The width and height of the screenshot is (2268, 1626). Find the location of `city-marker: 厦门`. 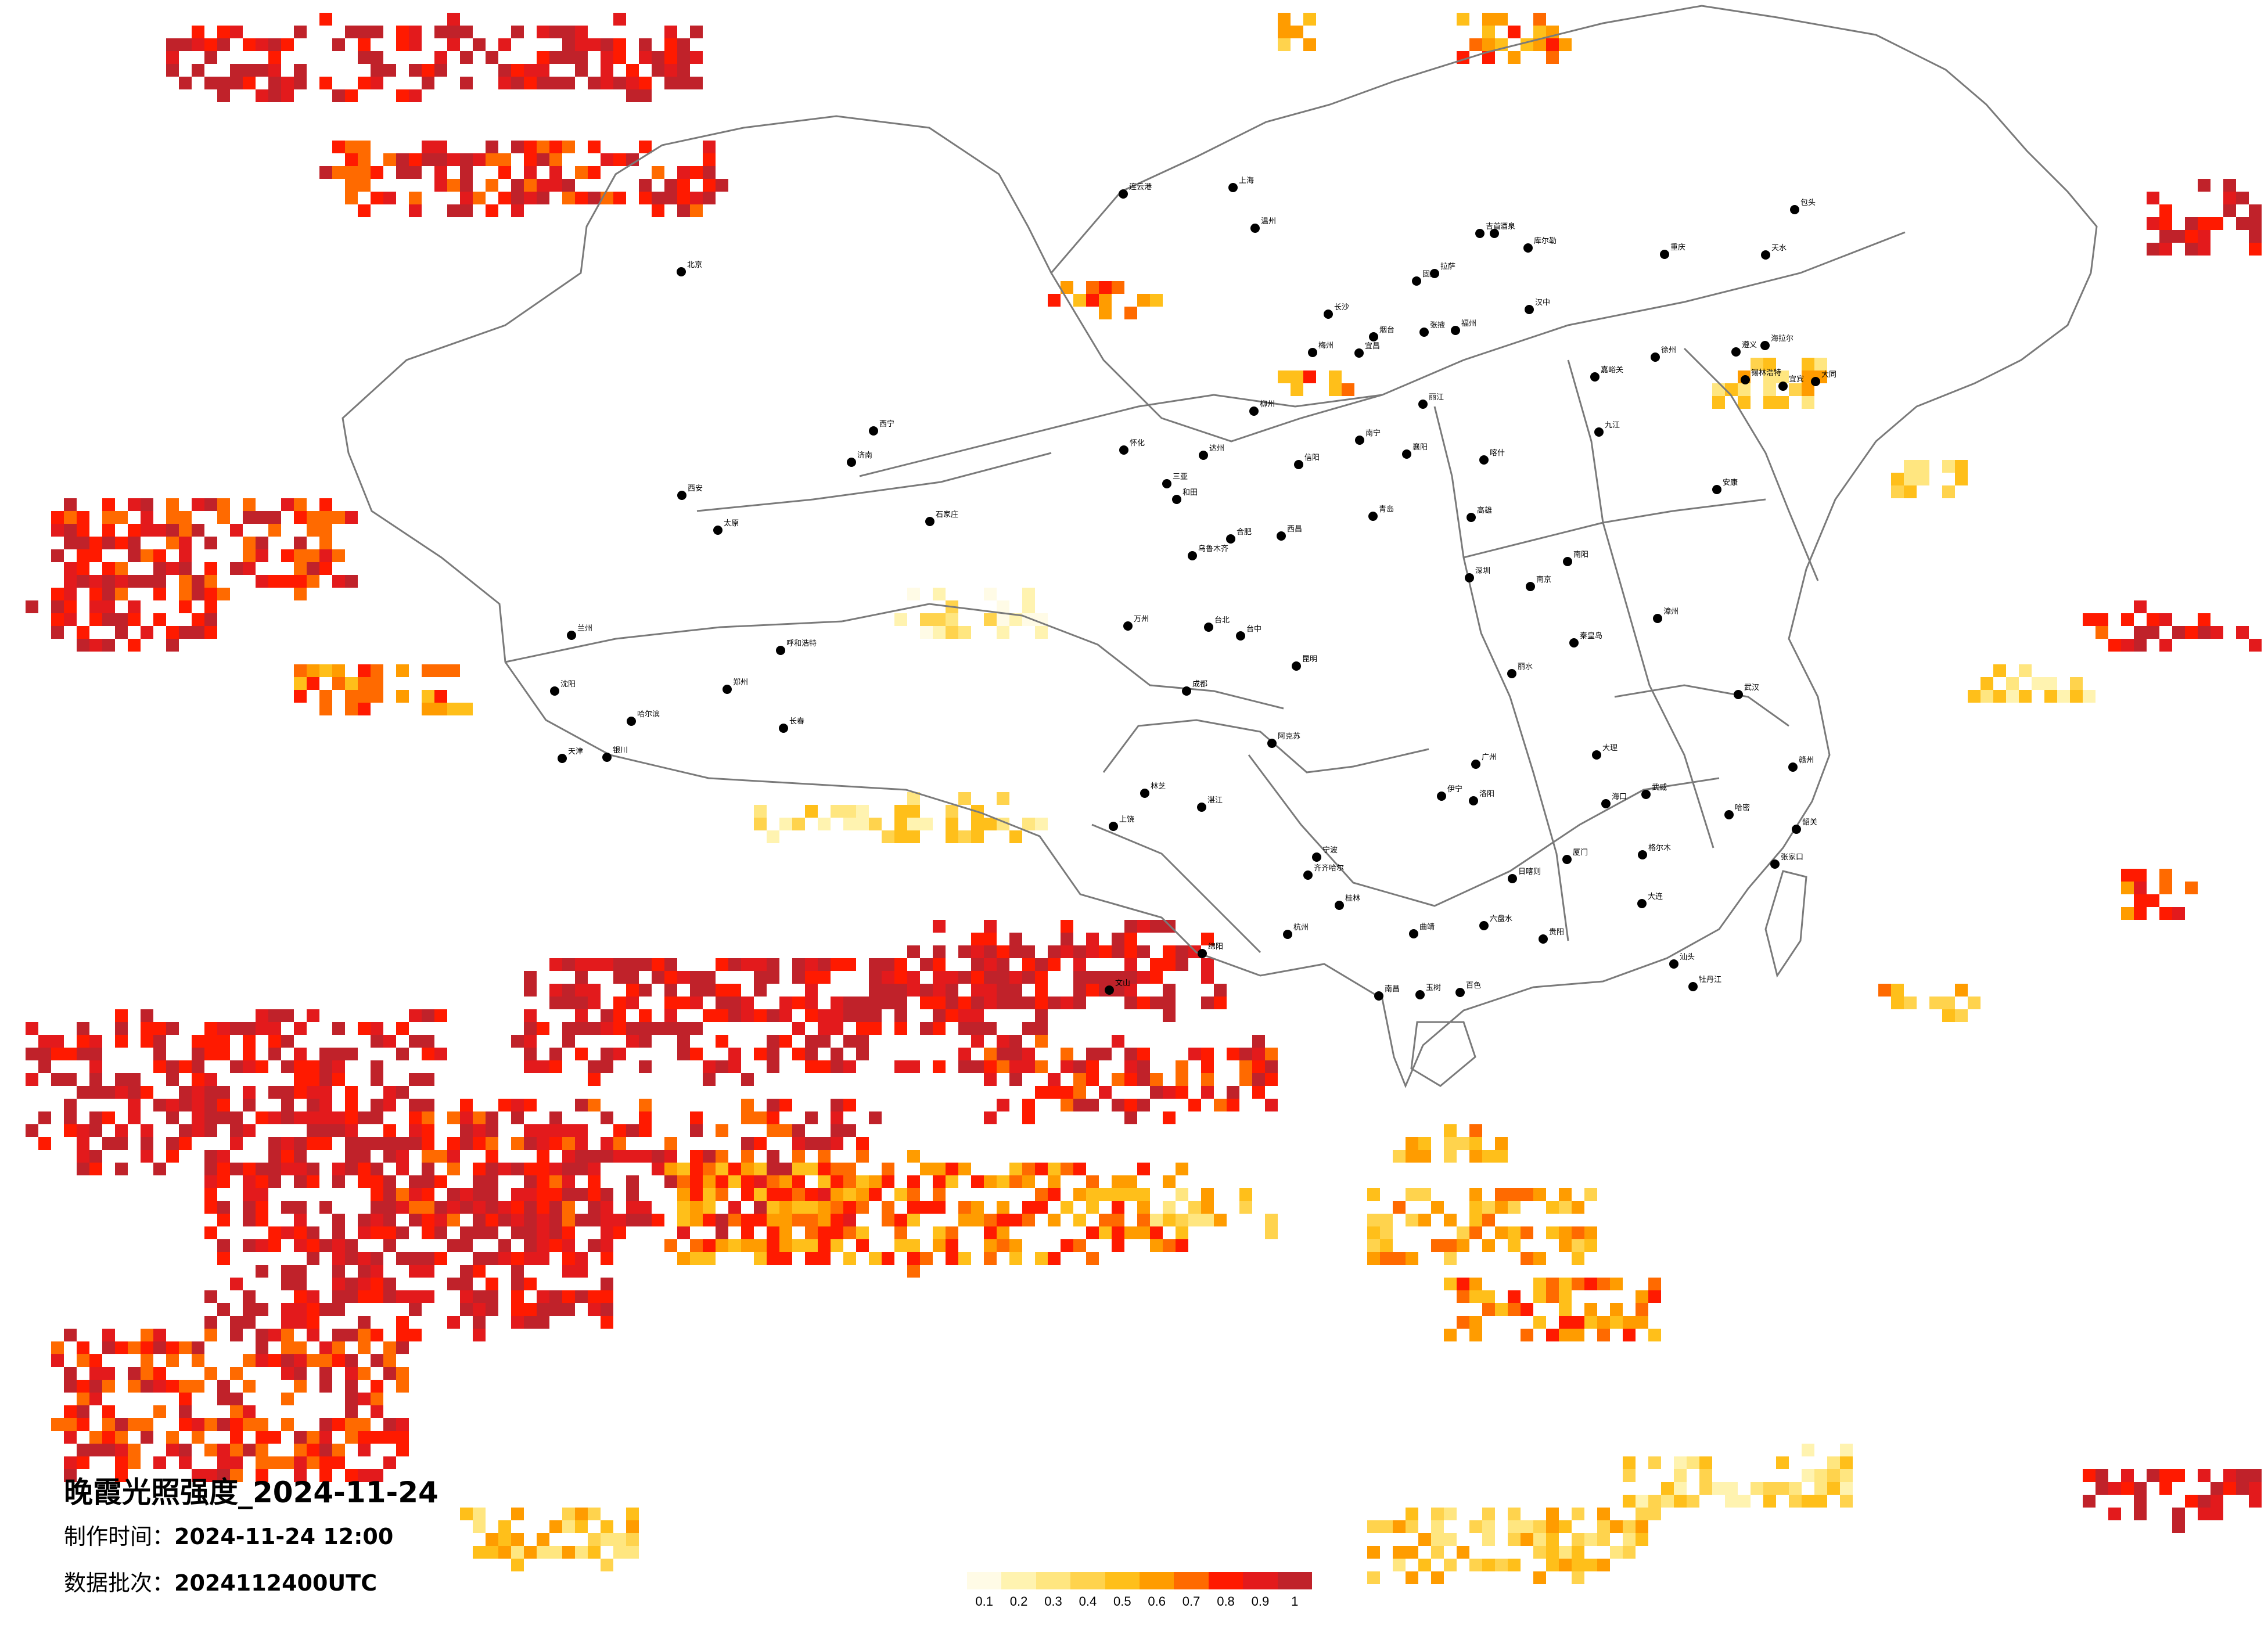

city-marker: 厦门 is located at coordinates (1575, 856).